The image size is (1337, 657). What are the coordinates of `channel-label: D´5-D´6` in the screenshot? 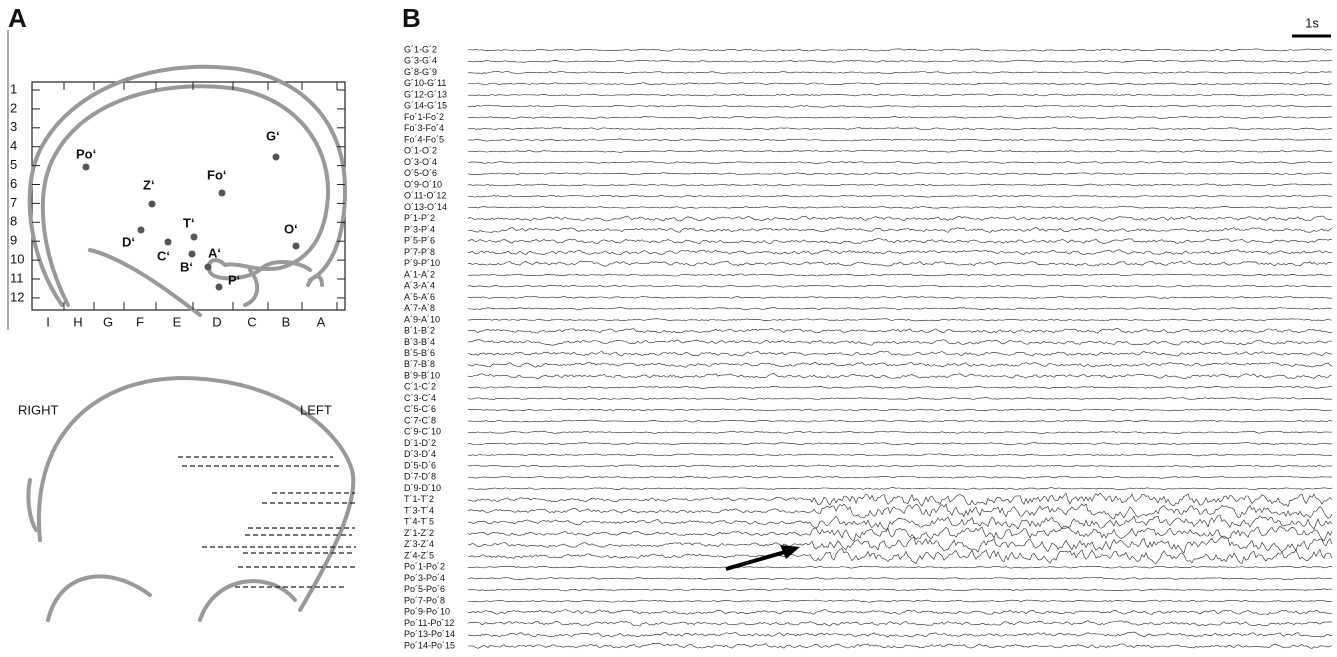 It's located at (420, 465).